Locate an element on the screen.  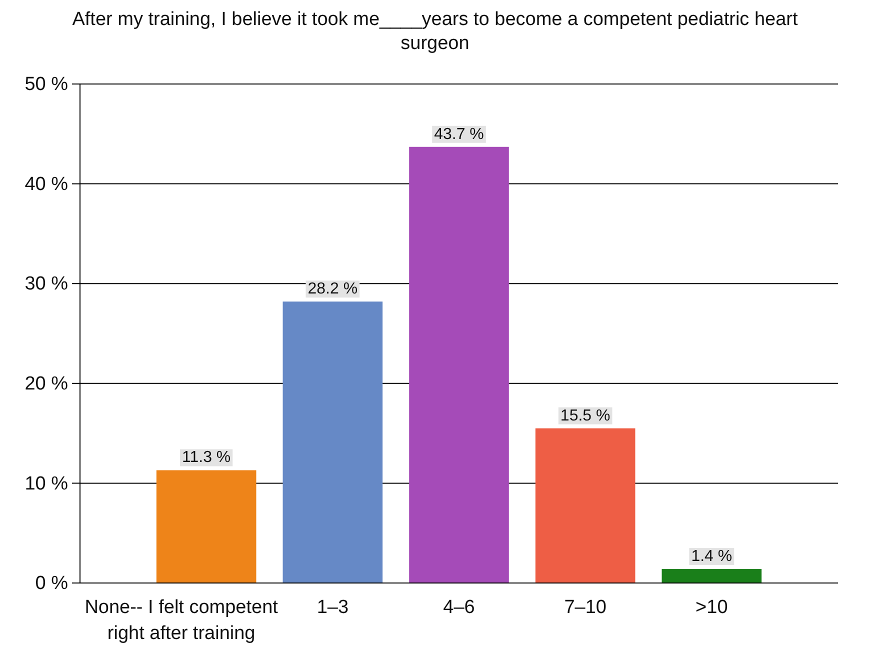
y-tick-label: 20 % is located at coordinates (46, 383).